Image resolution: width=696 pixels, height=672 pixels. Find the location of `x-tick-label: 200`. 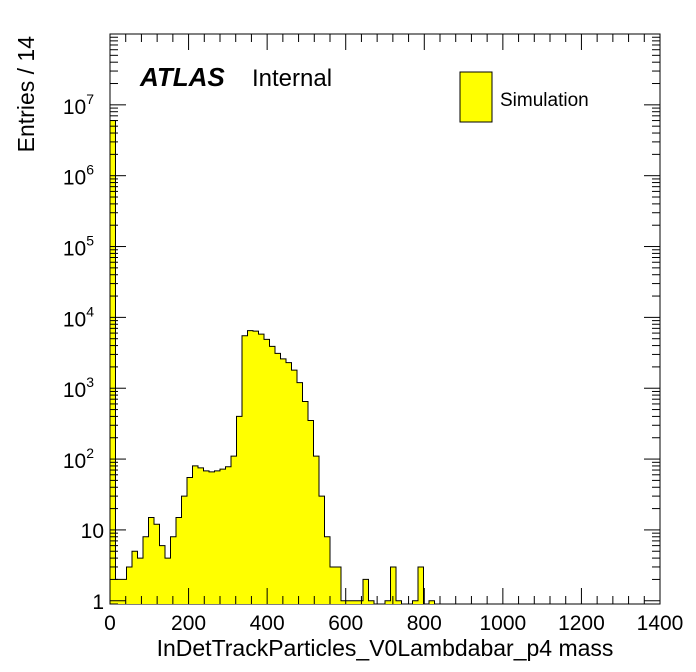

x-tick-label: 200 is located at coordinates (188, 623).